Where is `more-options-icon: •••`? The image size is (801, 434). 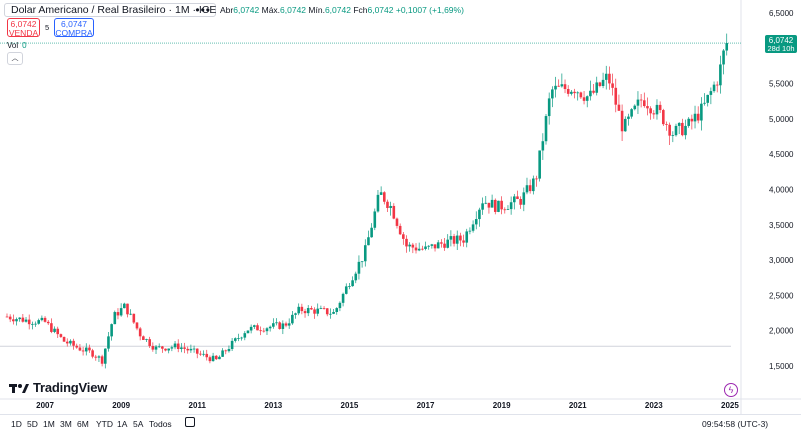
more-options-icon: ••• is located at coordinates (203, 10).